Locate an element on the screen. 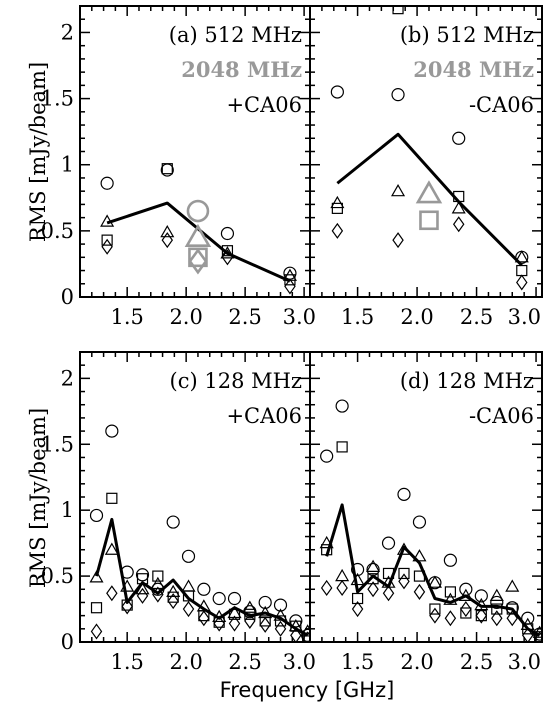 The image size is (543, 715). panel-label-config: -CA06 is located at coordinates (501, 416).